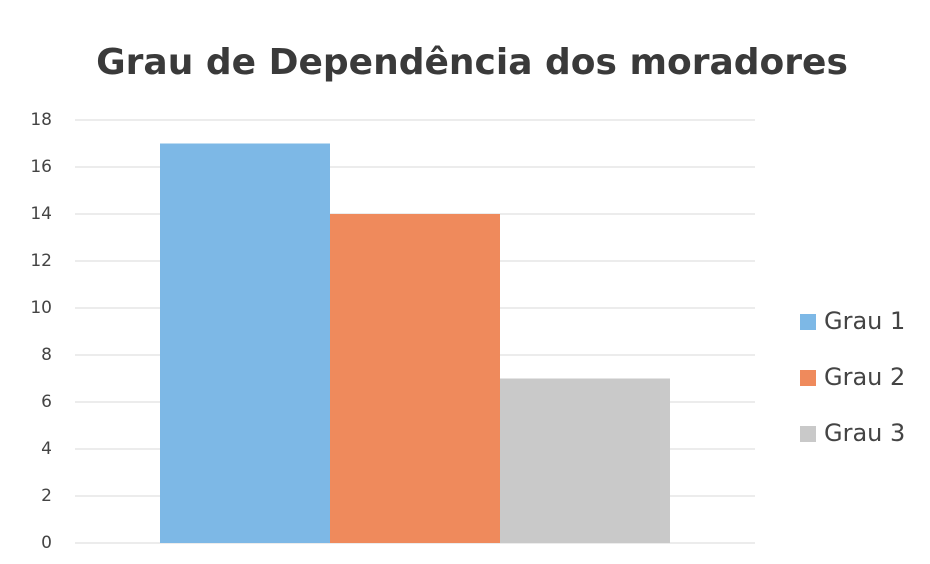 This screenshot has width=930, height=564. Describe the element at coordinates (864, 321) in the screenshot. I see `legend-label: Grau 1` at that location.